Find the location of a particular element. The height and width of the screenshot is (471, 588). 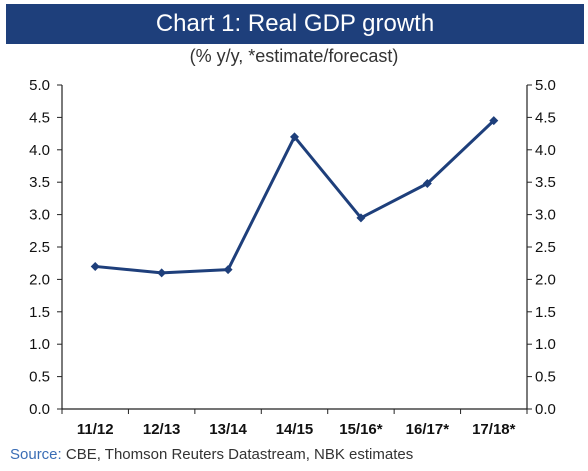

x-tick-label: 14/15 is located at coordinates (295, 429).